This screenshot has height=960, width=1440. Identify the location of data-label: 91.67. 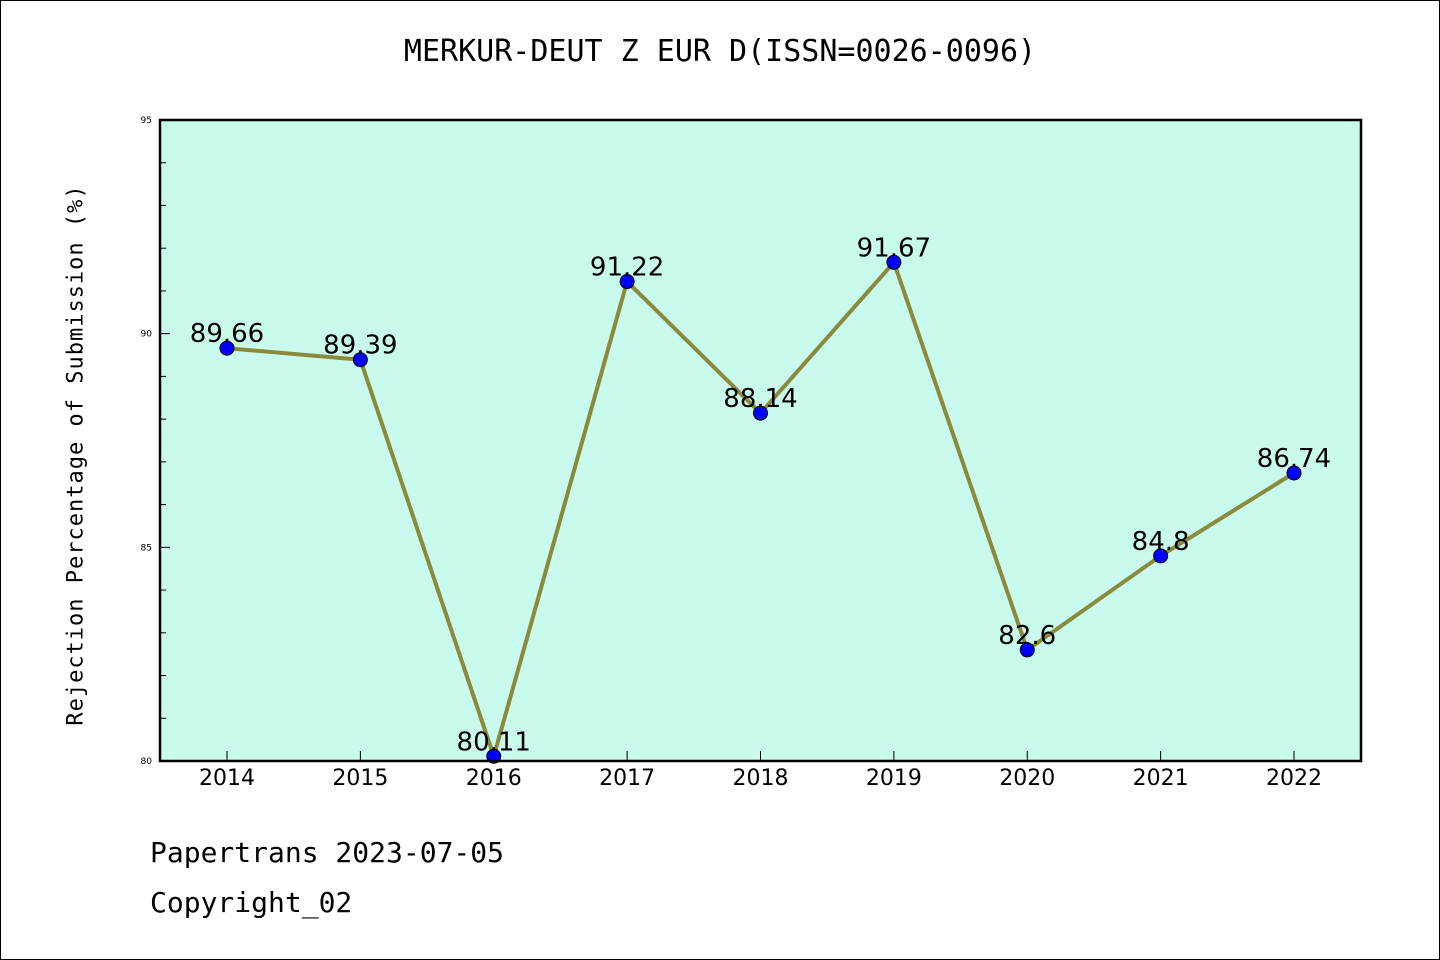
(894, 248).